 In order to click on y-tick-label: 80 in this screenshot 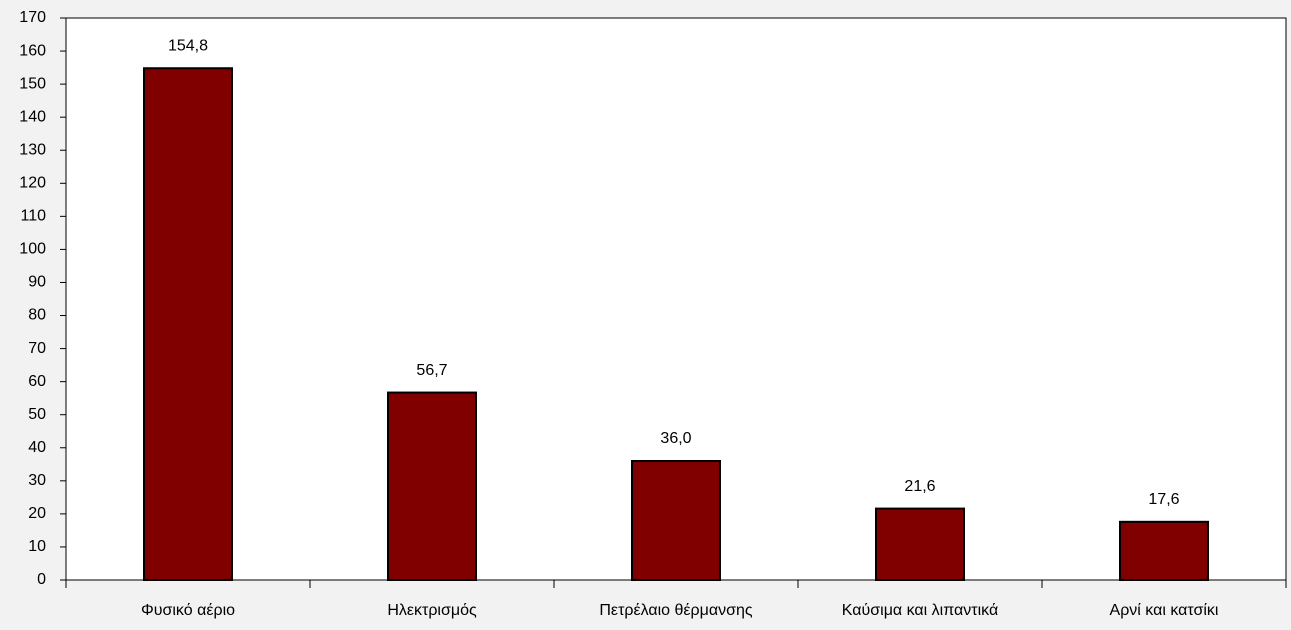, I will do `click(37, 315)`.